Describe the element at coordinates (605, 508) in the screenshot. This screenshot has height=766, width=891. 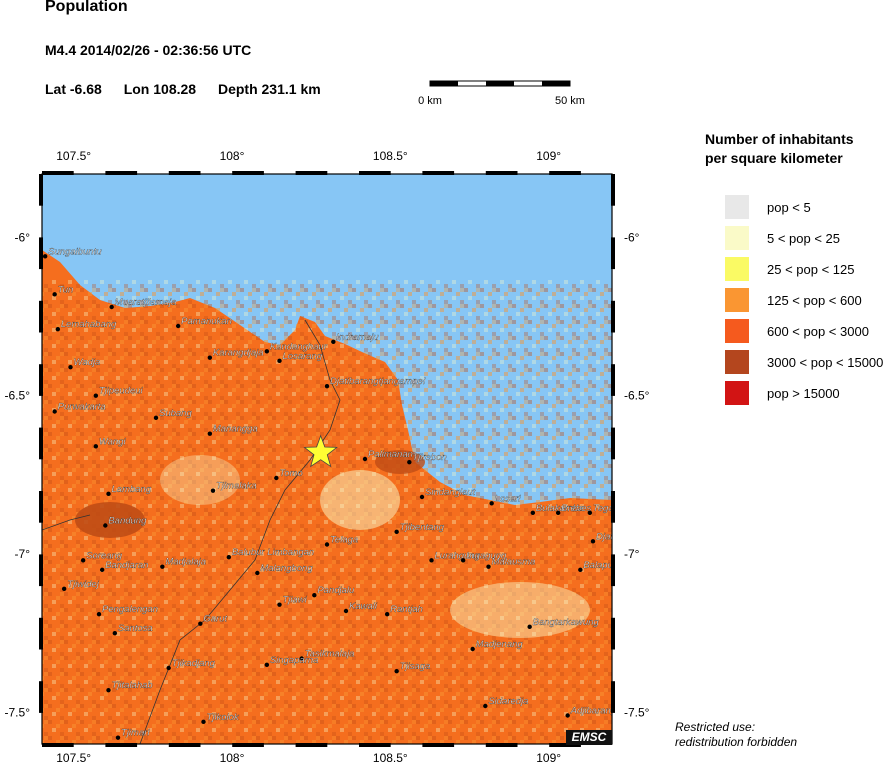
I see `city-label: Tegal` at that location.